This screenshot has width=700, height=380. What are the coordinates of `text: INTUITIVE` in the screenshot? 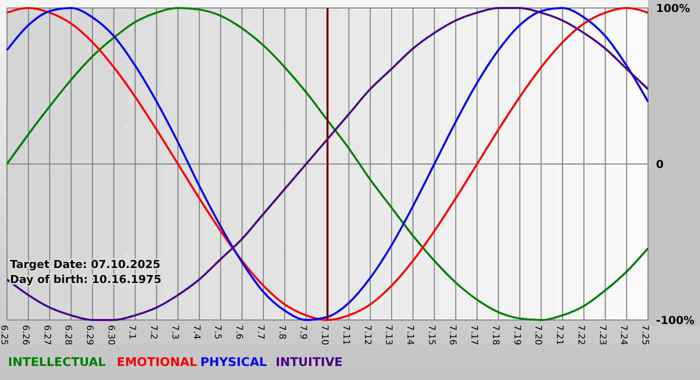 It's located at (309, 362).